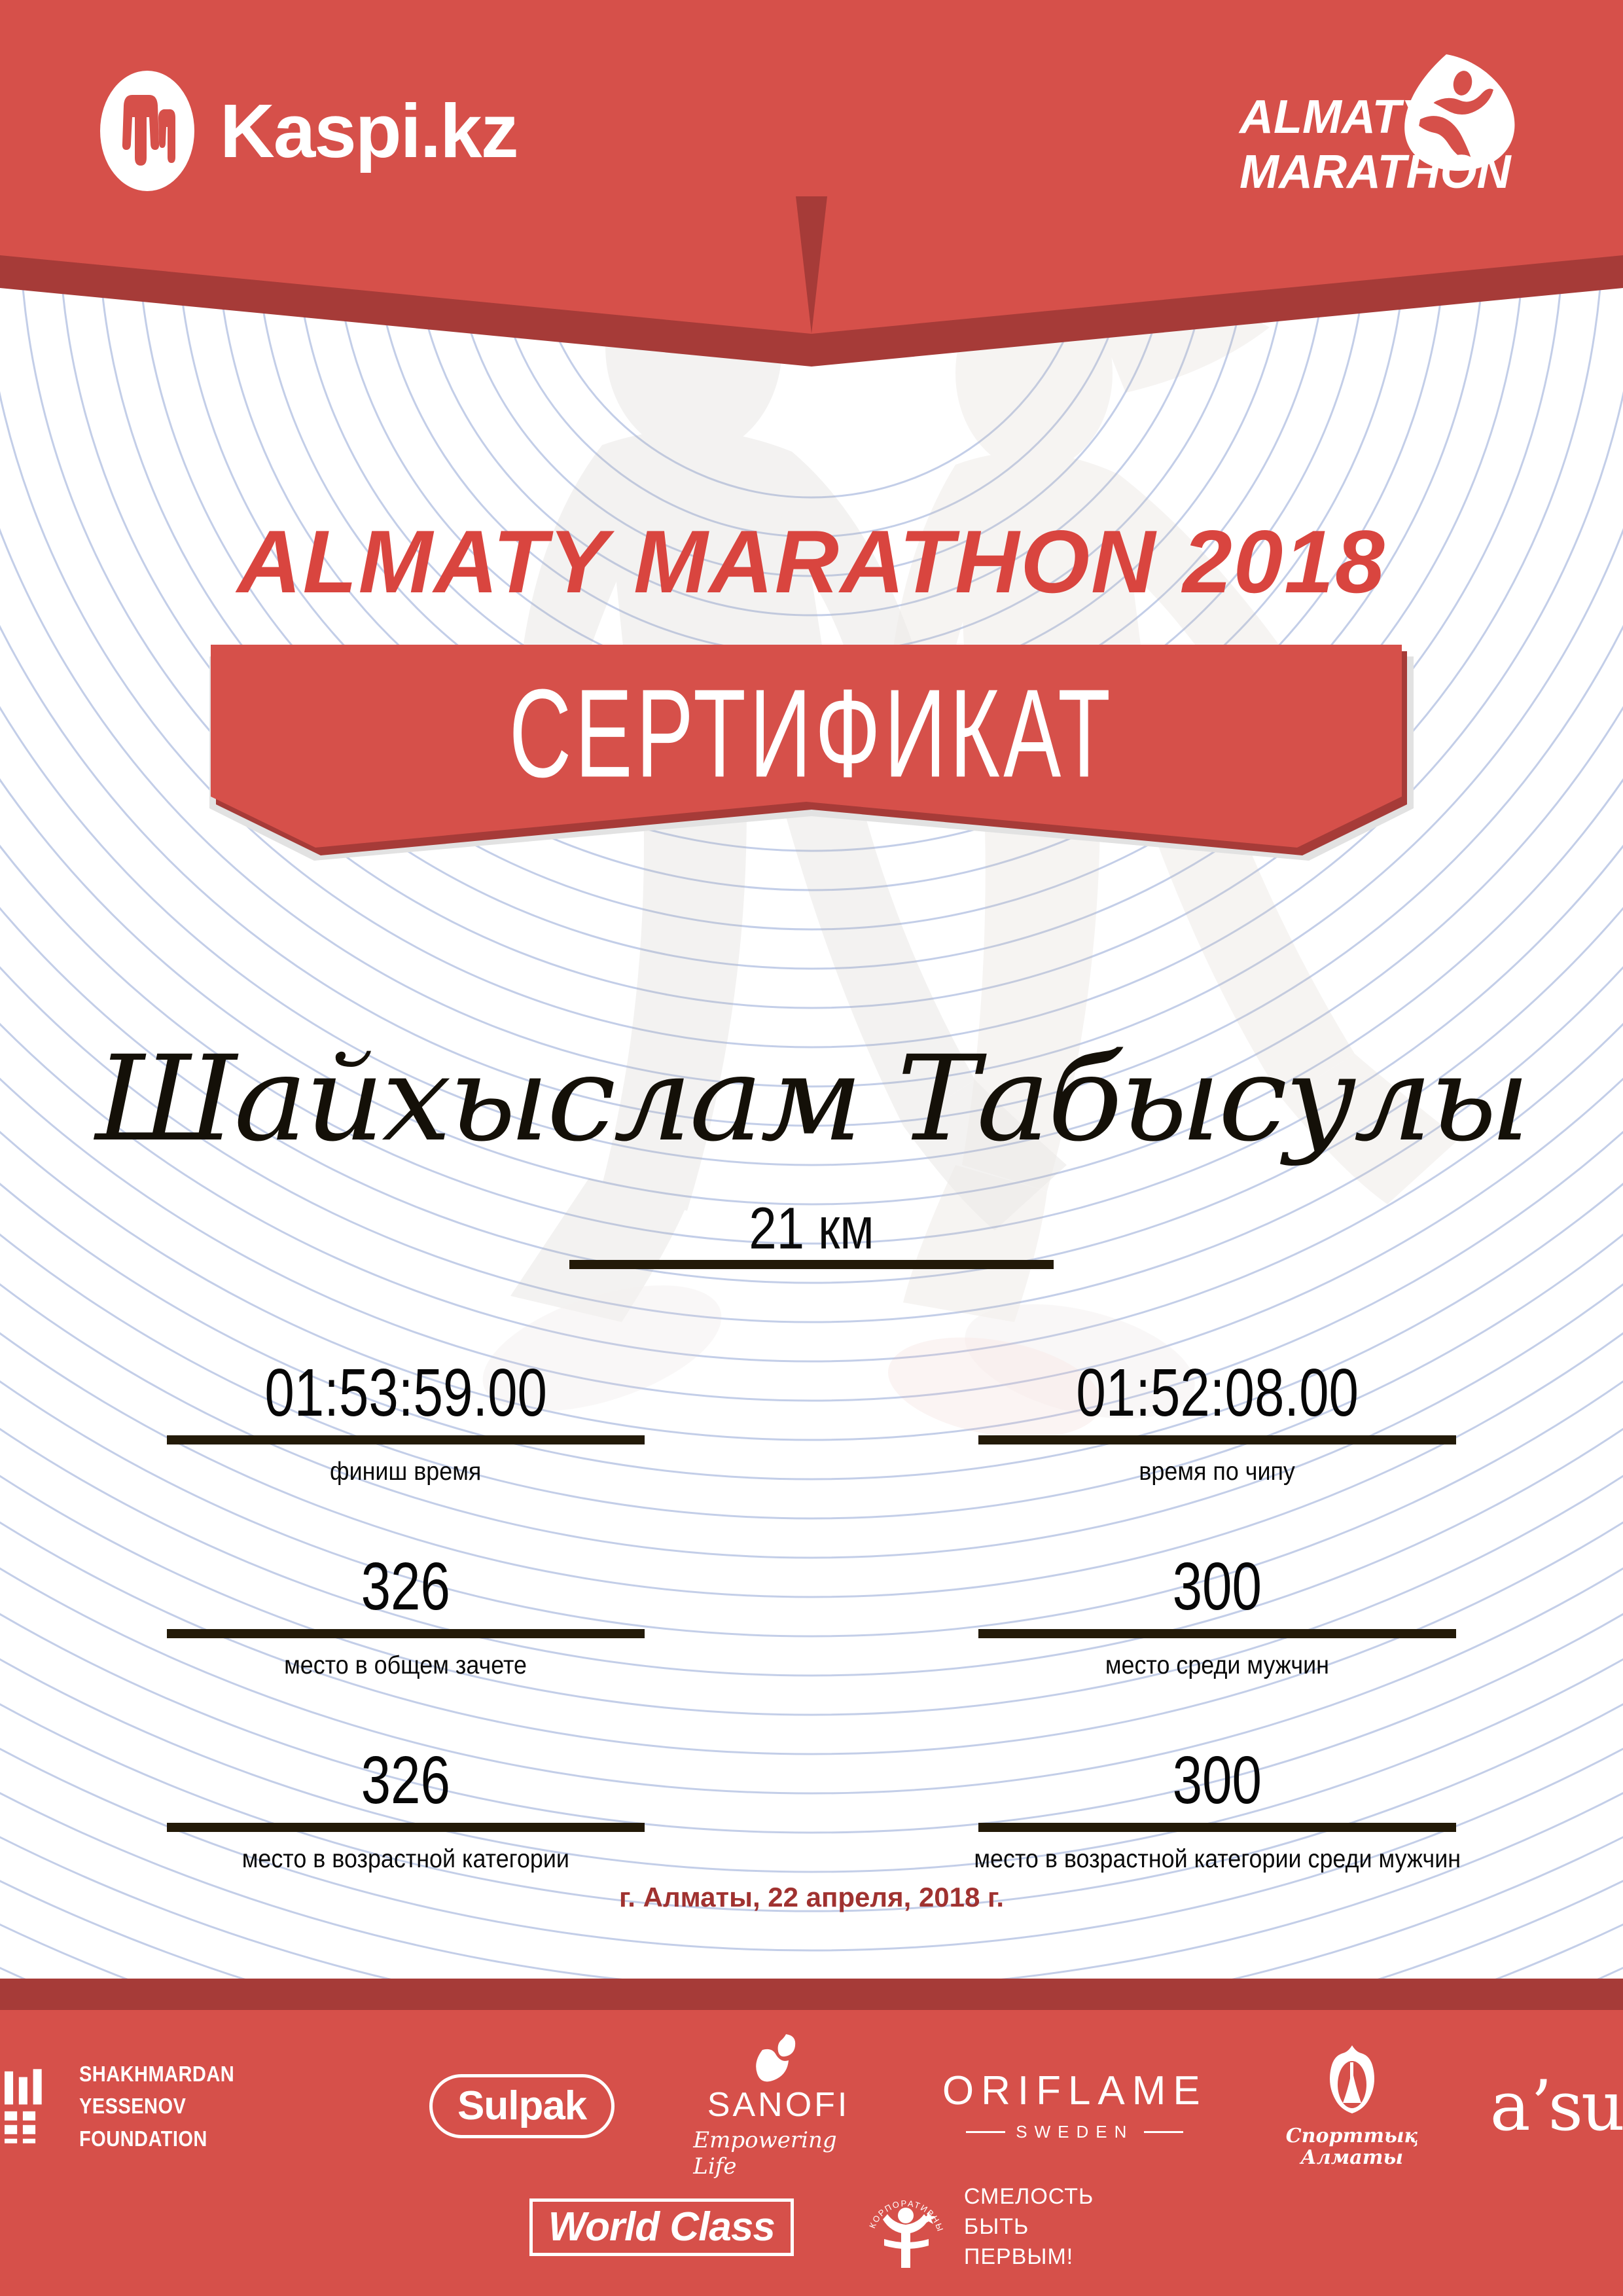  I want to click on distance-value: 21 км, so click(811, 1229).